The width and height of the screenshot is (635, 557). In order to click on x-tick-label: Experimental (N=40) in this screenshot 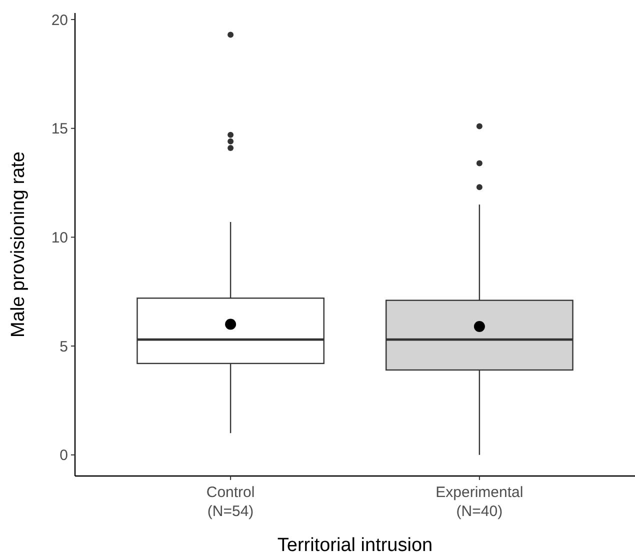, I will do `click(480, 502)`.